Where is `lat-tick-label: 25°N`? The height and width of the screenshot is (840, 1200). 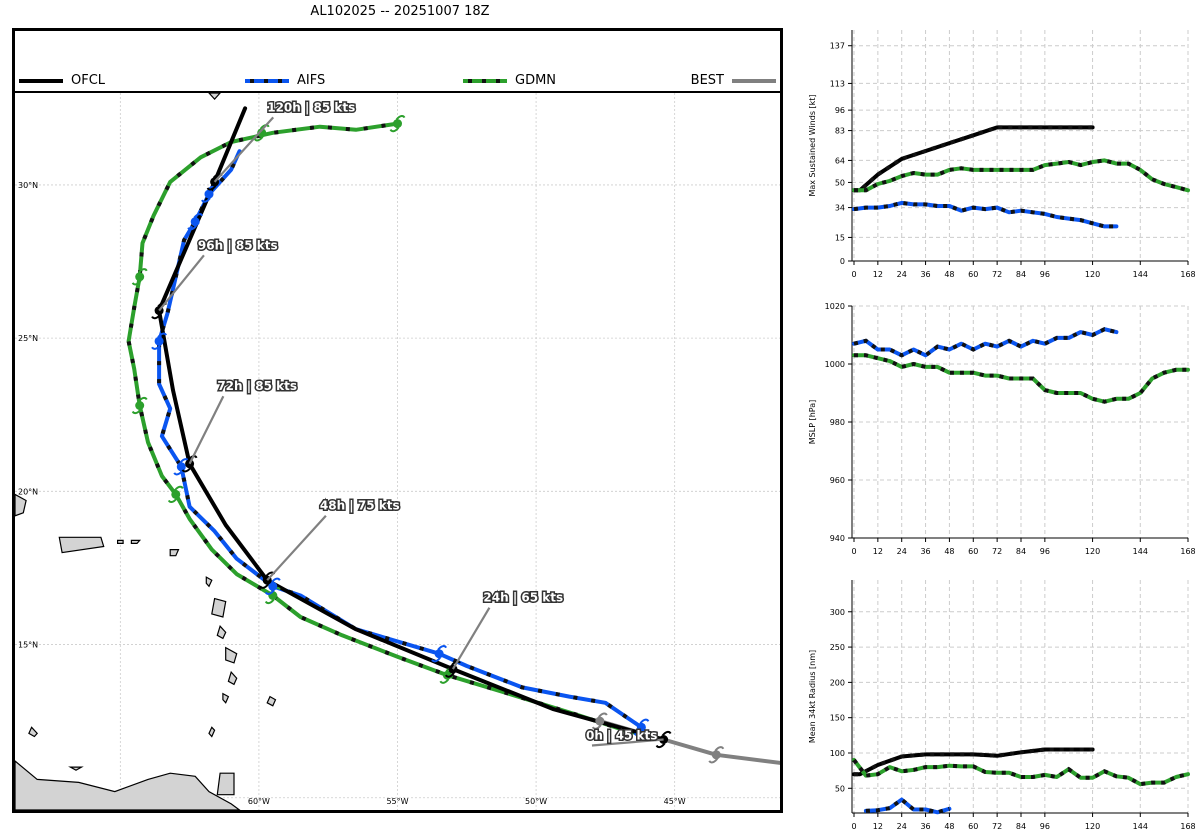 lat-tick-label: 25°N is located at coordinates (28, 338).